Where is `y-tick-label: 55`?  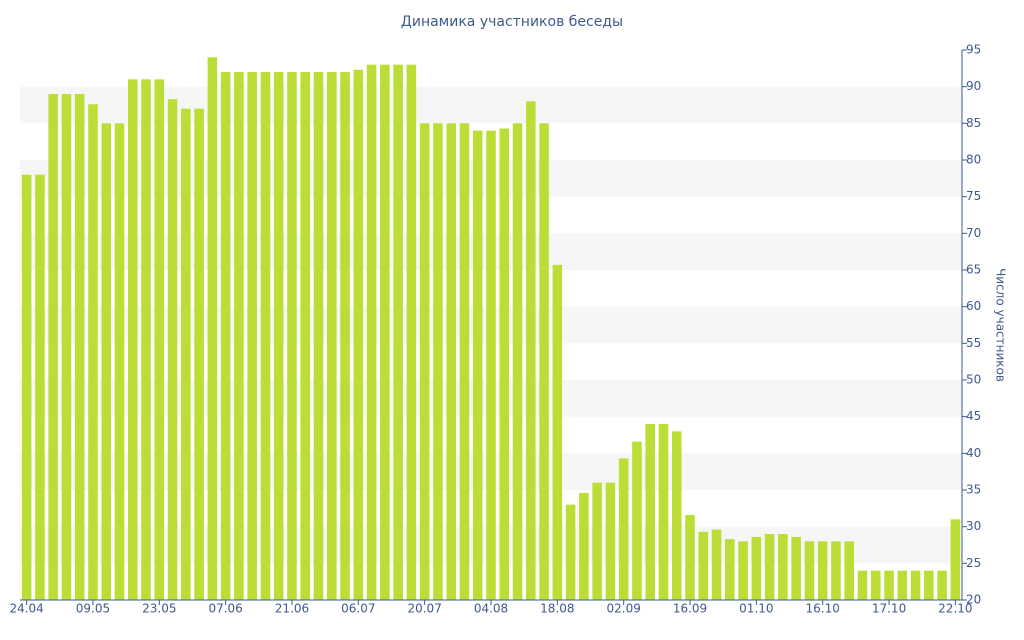
y-tick-label: 55 is located at coordinates (973, 343).